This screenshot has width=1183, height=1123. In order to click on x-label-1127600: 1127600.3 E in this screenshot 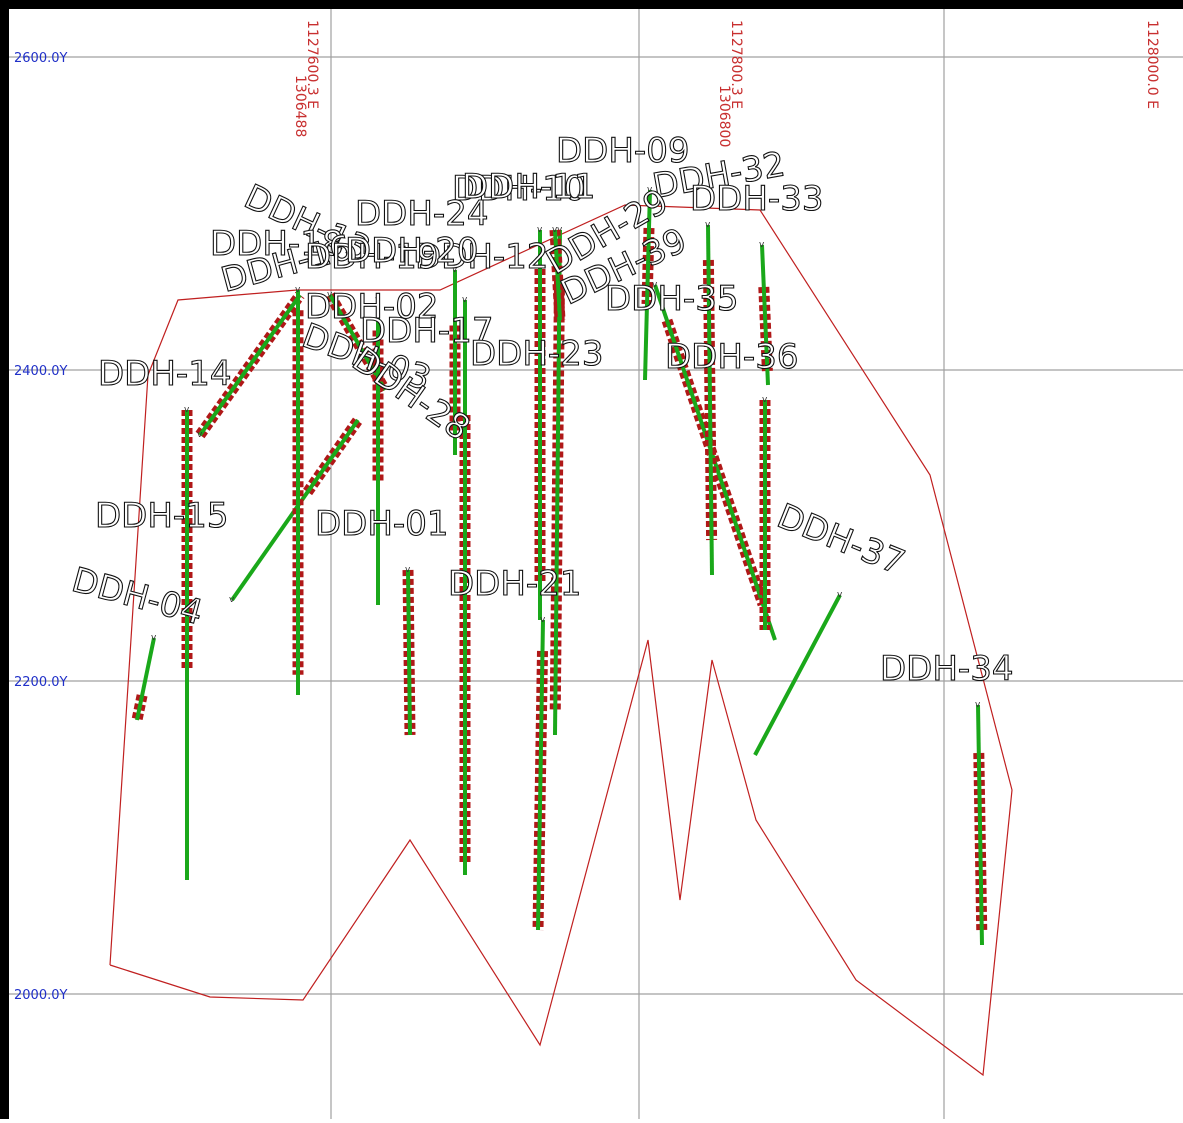, I will do `click(312, 64)`.